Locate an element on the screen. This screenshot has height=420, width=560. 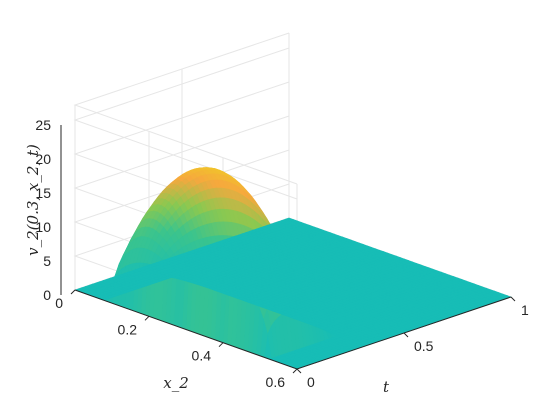
t-axis-label: t is located at coordinates (386, 387).